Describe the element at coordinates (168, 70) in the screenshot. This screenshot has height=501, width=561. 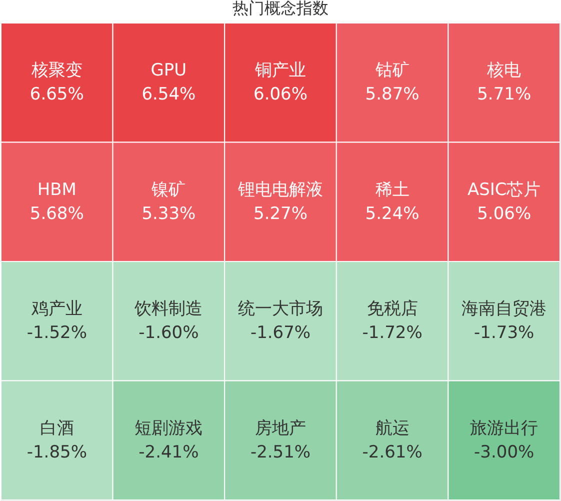
I see `annotation: GPU` at that location.